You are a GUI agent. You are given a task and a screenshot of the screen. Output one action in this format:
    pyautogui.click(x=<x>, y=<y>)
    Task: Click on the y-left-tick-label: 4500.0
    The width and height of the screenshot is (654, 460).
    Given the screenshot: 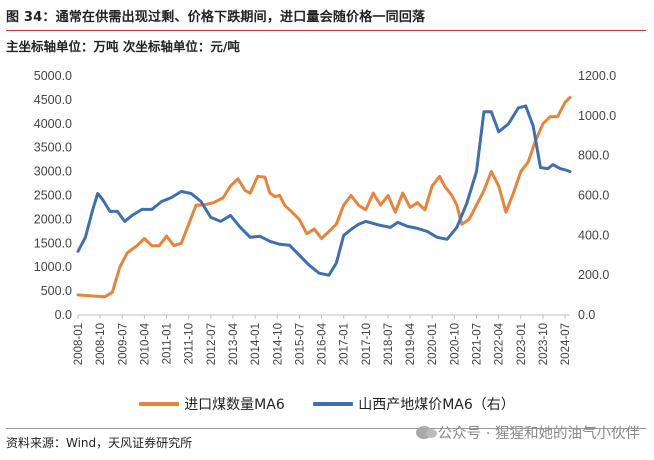 What is the action you would take?
    pyautogui.click(x=53, y=100)
    